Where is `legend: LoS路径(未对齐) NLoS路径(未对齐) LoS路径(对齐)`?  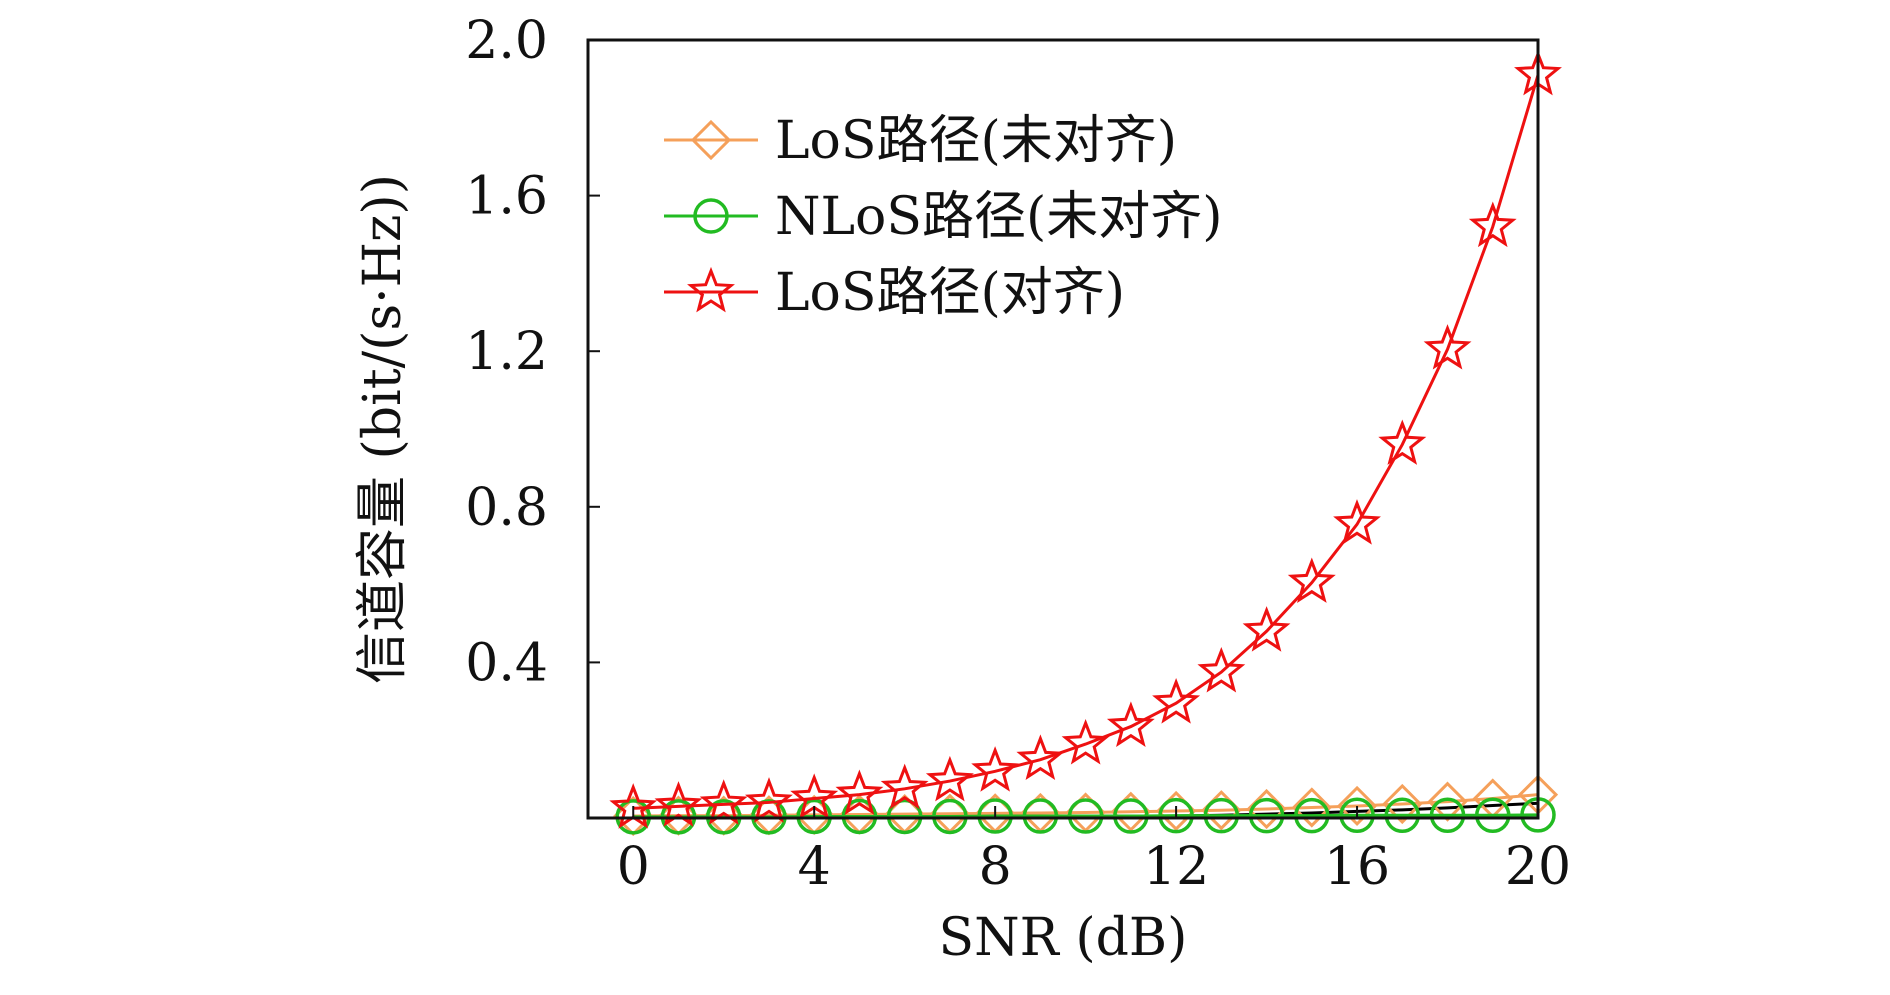
legend: LoS路径(未对齐) NLoS路径(未对齐) LoS路径(对齐) is located at coordinates (943, 217).